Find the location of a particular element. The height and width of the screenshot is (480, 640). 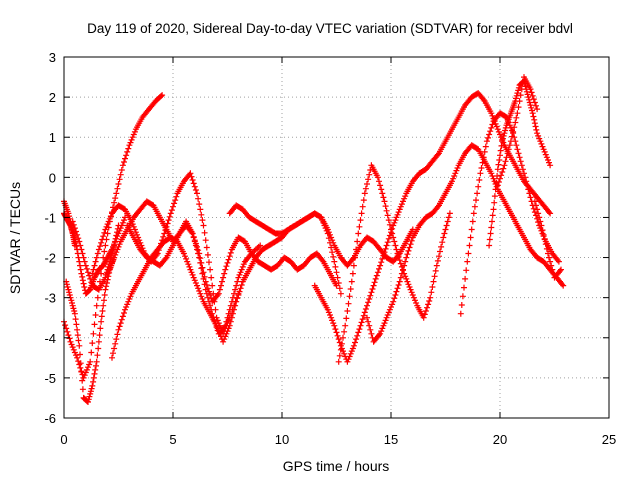

y-axis-label: SDTVAR / TECUs is located at coordinates (15, 238).